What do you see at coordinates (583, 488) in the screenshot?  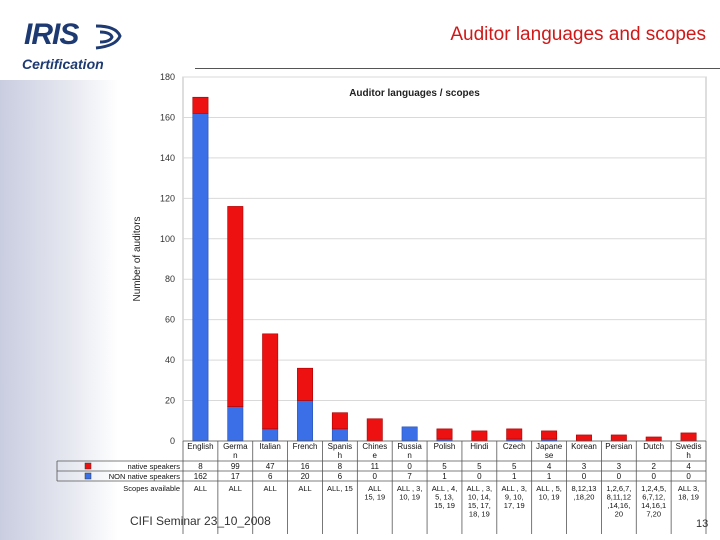 I see `scope-text-11: 8,12,13` at bounding box center [583, 488].